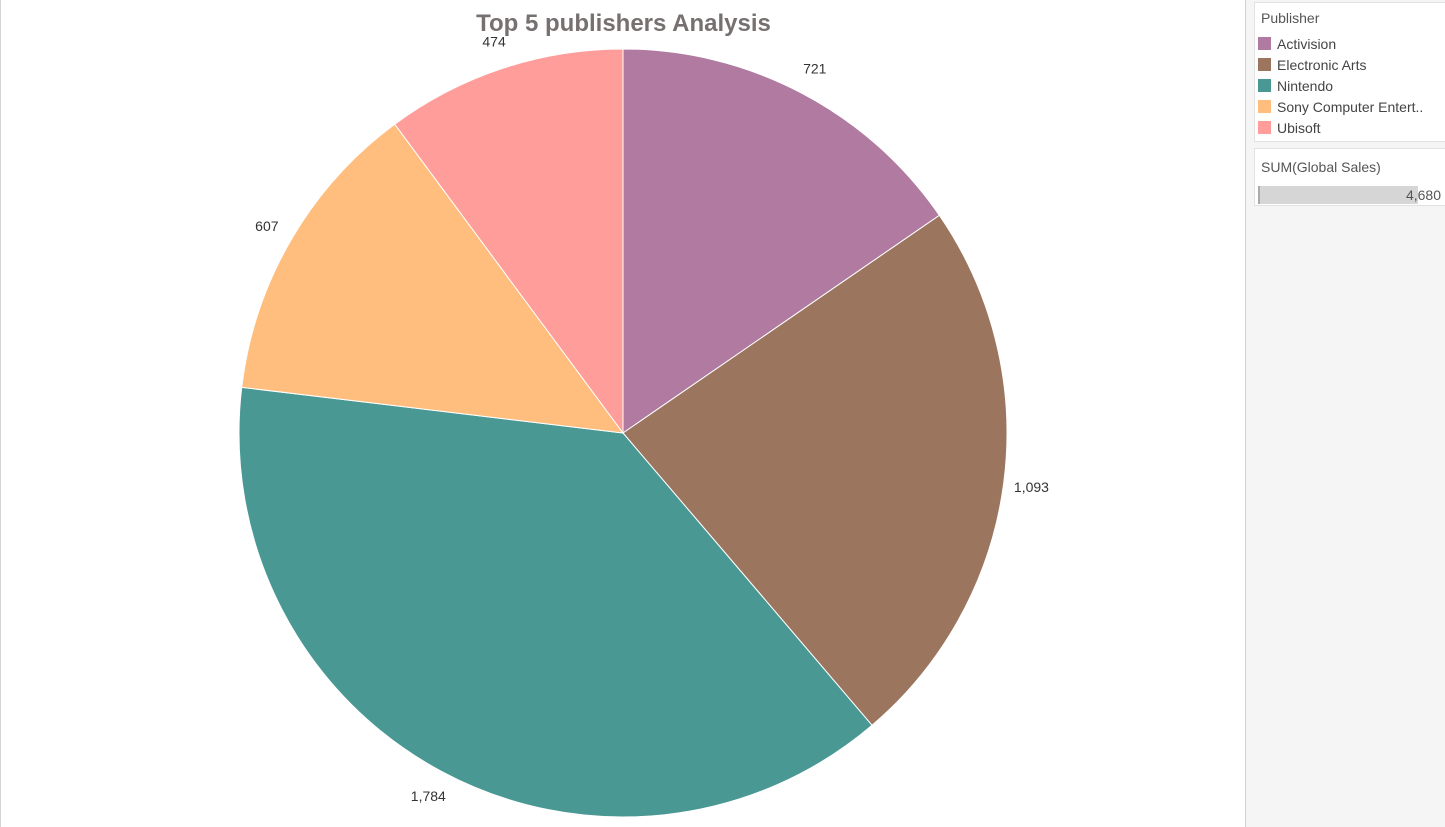 The width and height of the screenshot is (1445, 827). What do you see at coordinates (1322, 64) in the screenshot?
I see `legend-label: Electronic Arts` at bounding box center [1322, 64].